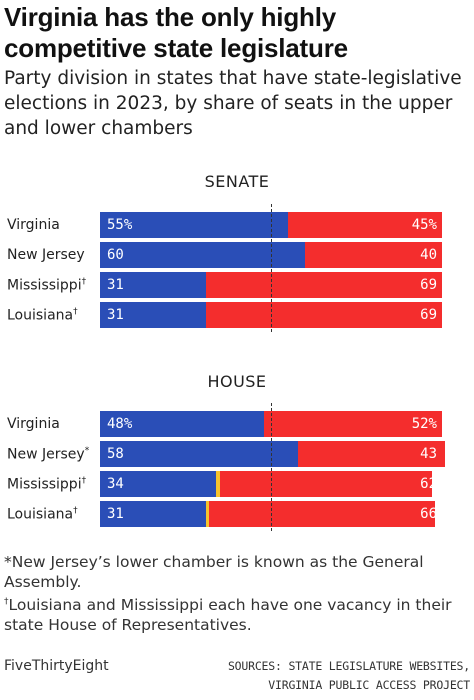 This screenshot has height=700, width=474. What do you see at coordinates (56, 666) in the screenshot?
I see `brand-logo-text: FiveThirtyEight` at bounding box center [56, 666].